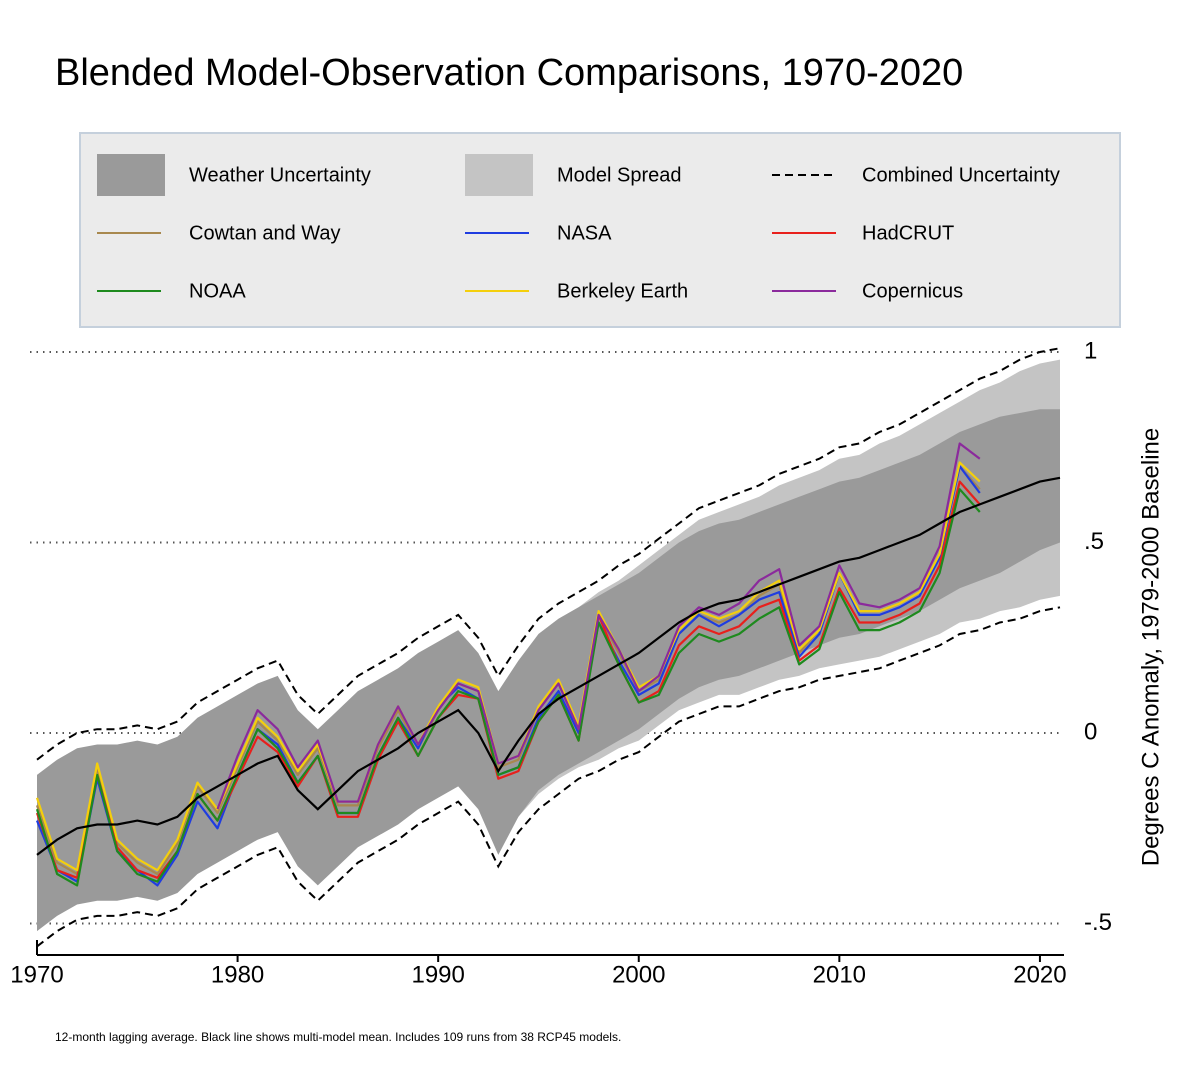 The height and width of the screenshot is (1070, 1200). I want to click on legend-label: Combined Uncertainty, so click(961, 175).